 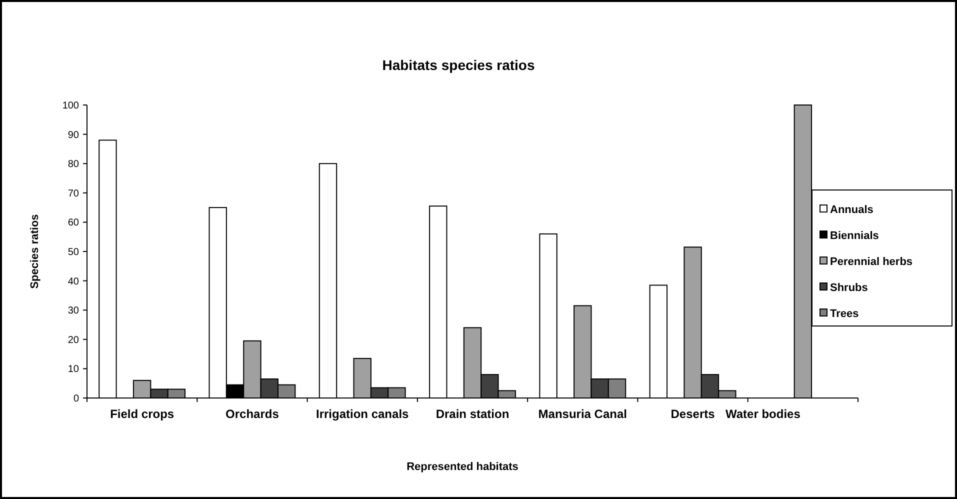 What do you see at coordinates (74, 370) in the screenshot?
I see `y-tick-label: 10` at bounding box center [74, 370].